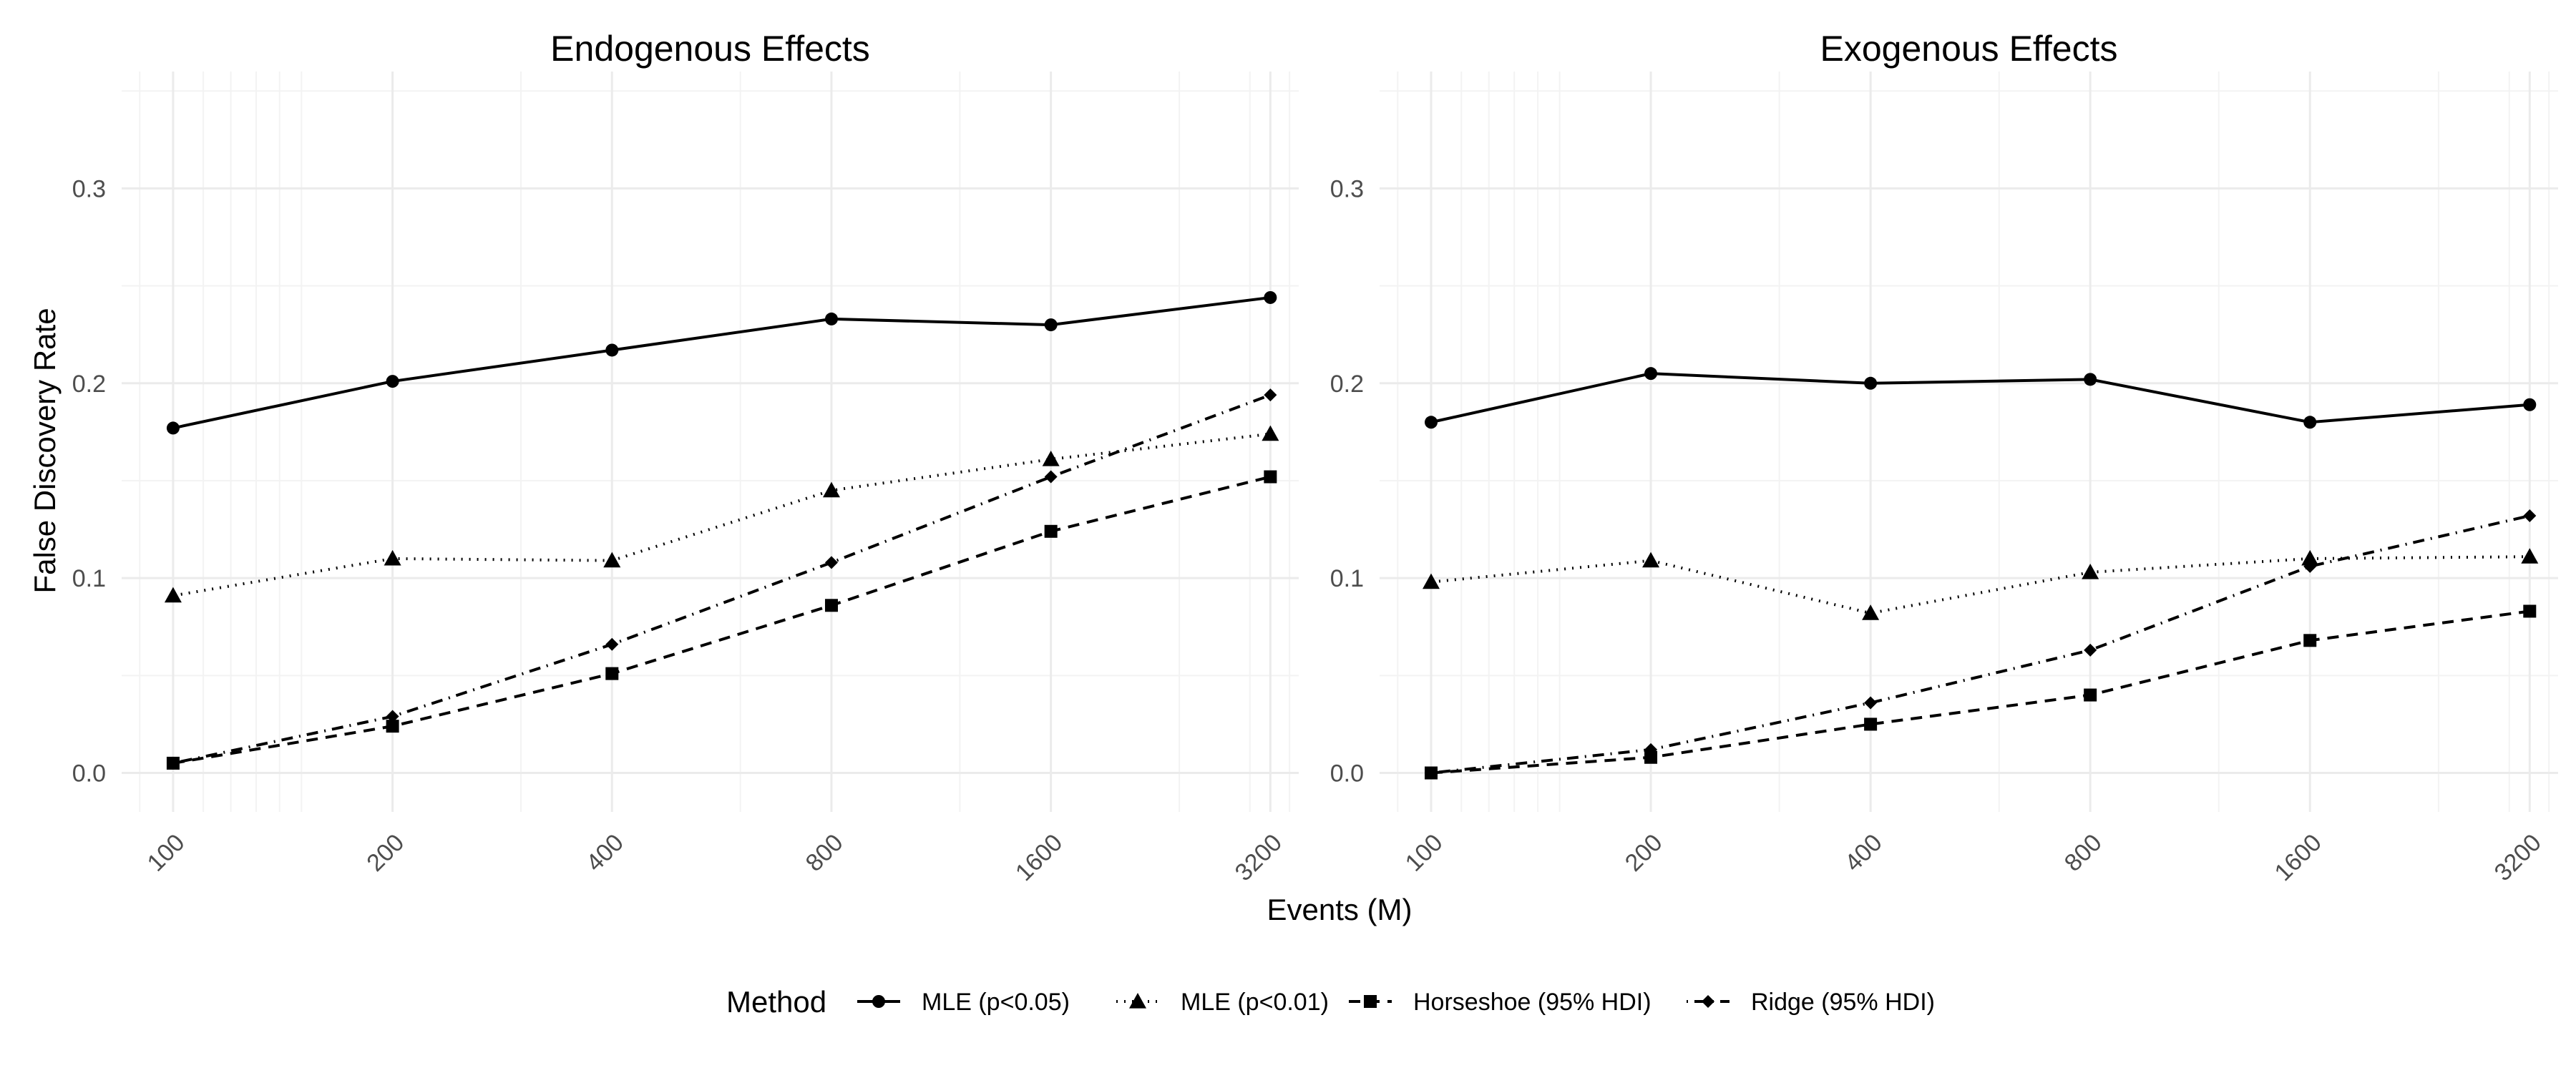  I want to click on y-axis-title: False Discovery Rate, so click(45, 451).